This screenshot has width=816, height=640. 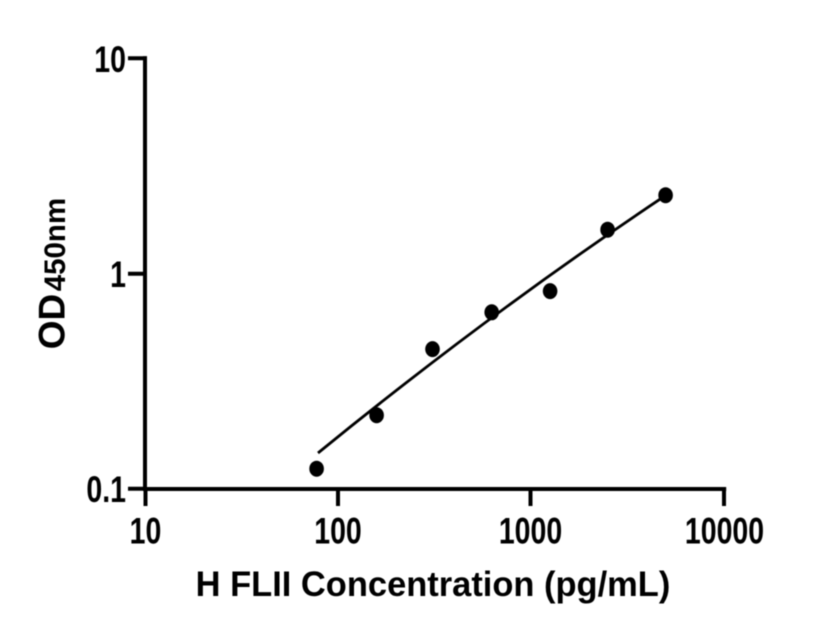 What do you see at coordinates (530, 530) in the screenshot?
I see `svg-text: 1000` at bounding box center [530, 530].